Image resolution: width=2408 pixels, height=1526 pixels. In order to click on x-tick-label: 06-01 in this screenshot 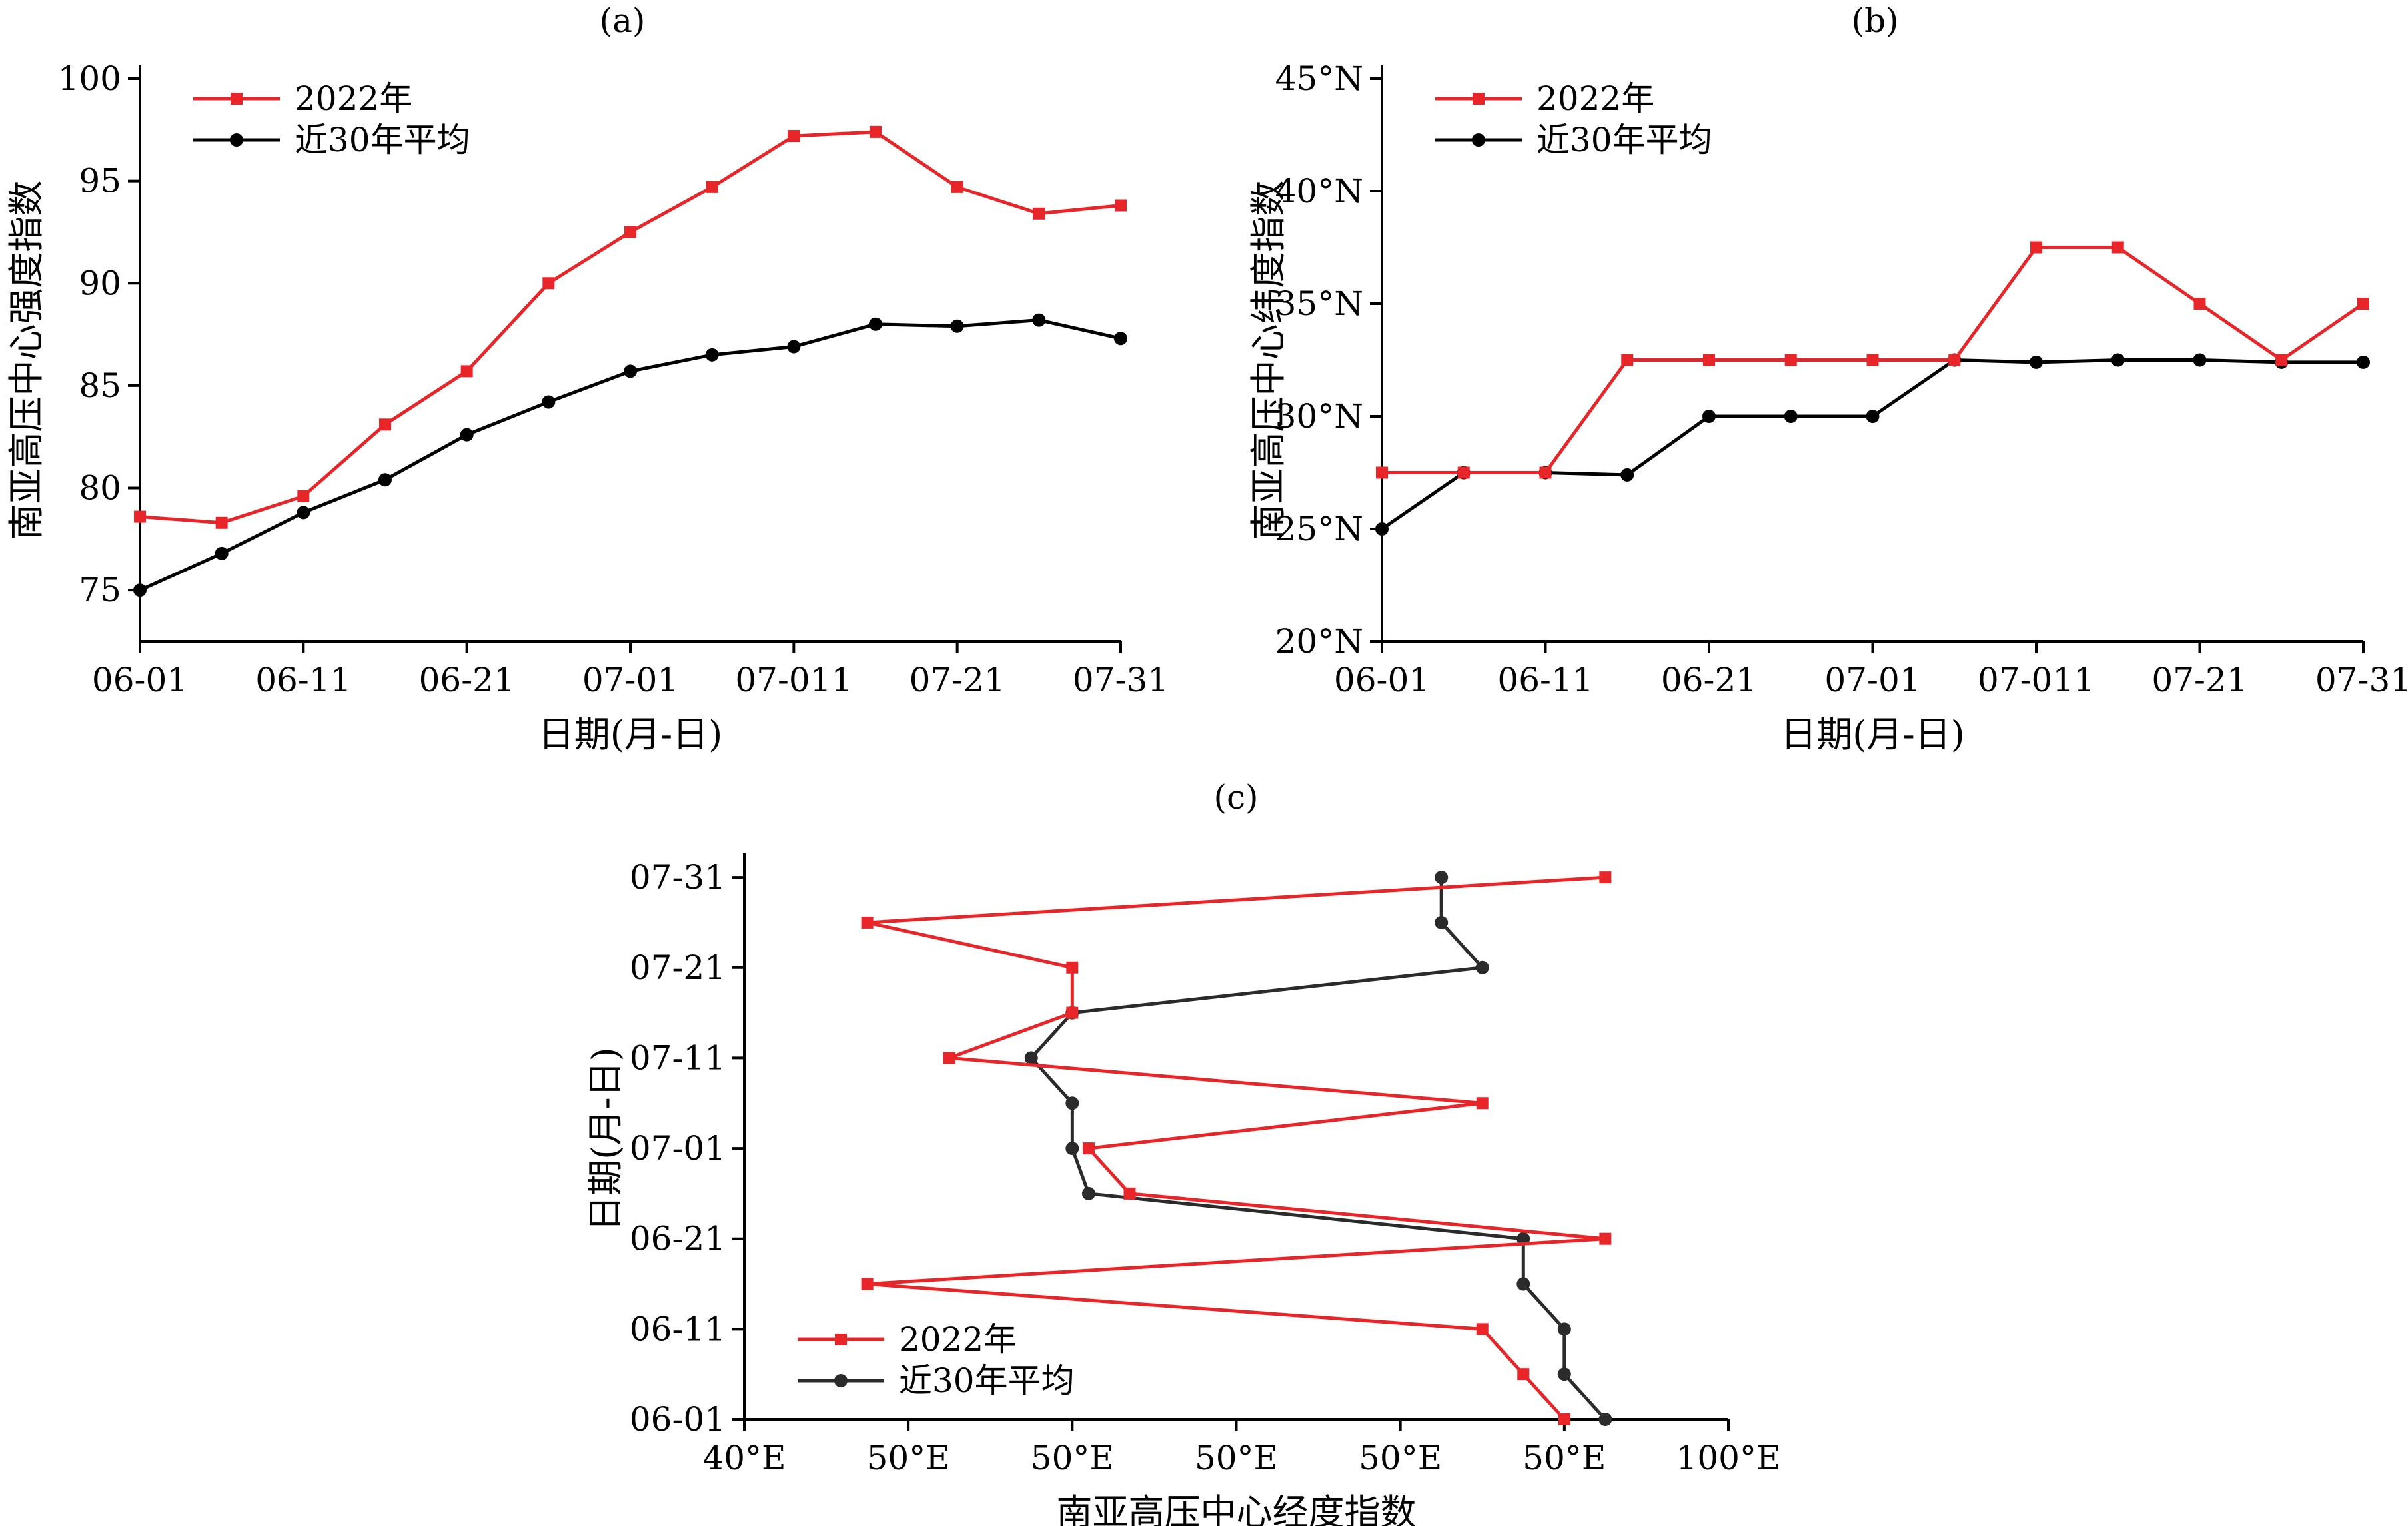, I will do `click(140, 680)`.